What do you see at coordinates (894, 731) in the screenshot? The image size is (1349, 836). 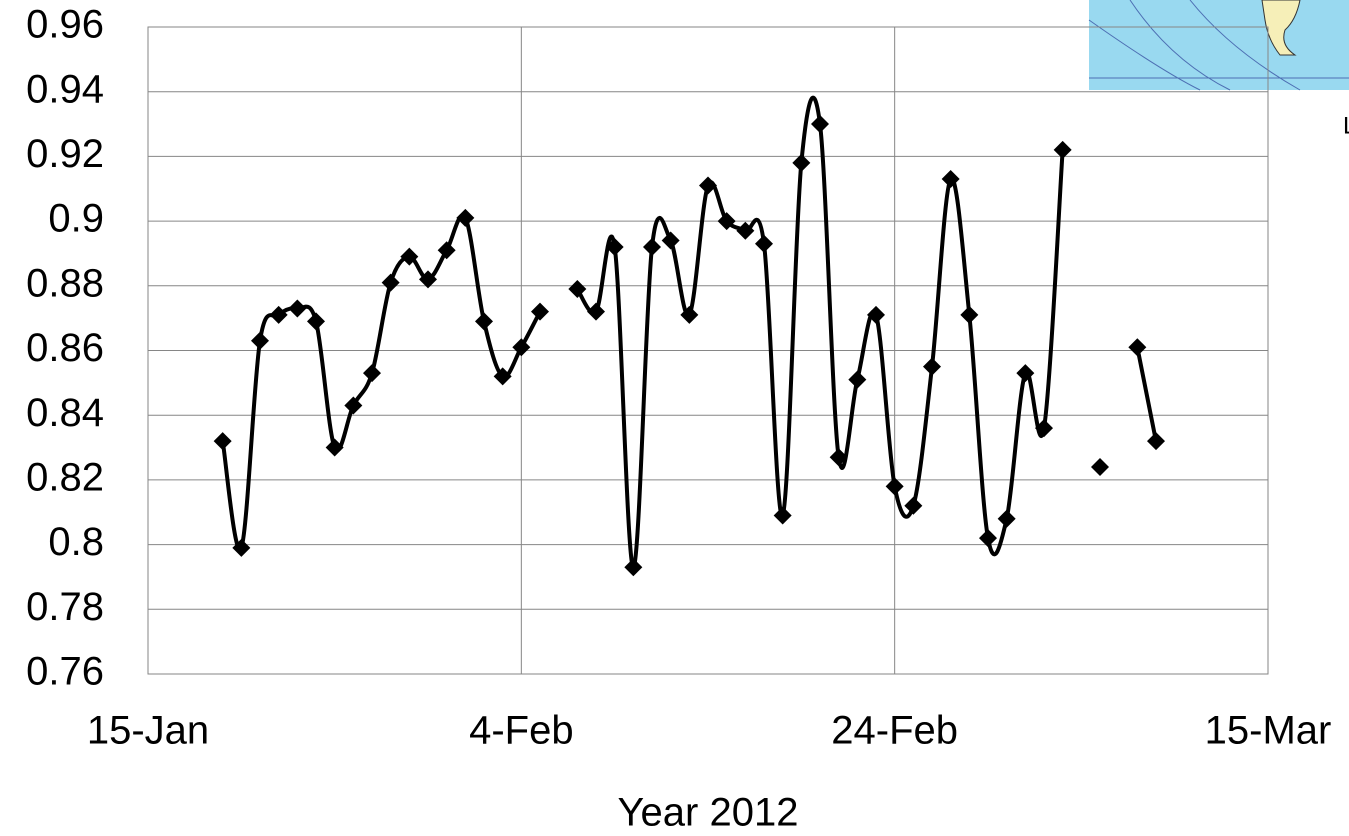 I see `x-tick-label: 24-Feb` at bounding box center [894, 731].